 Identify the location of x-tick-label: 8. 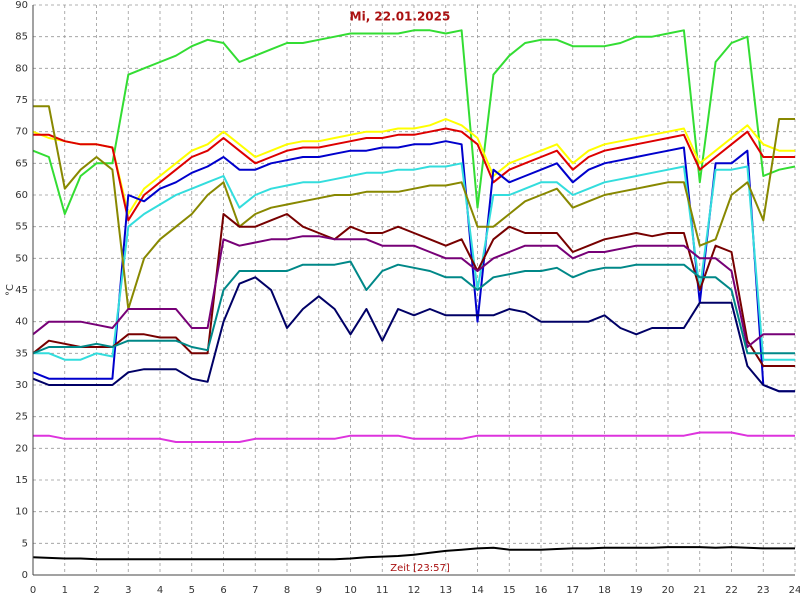
(287, 590).